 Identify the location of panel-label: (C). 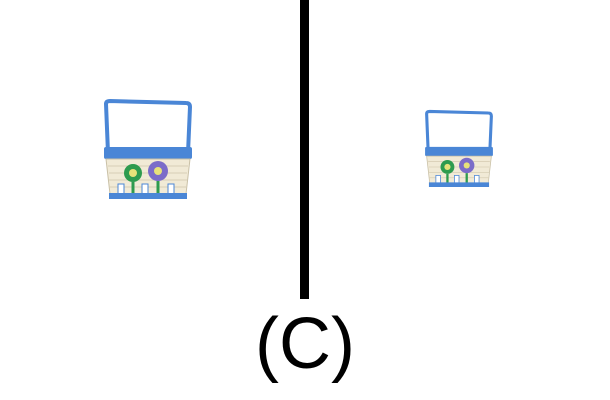
(305, 344).